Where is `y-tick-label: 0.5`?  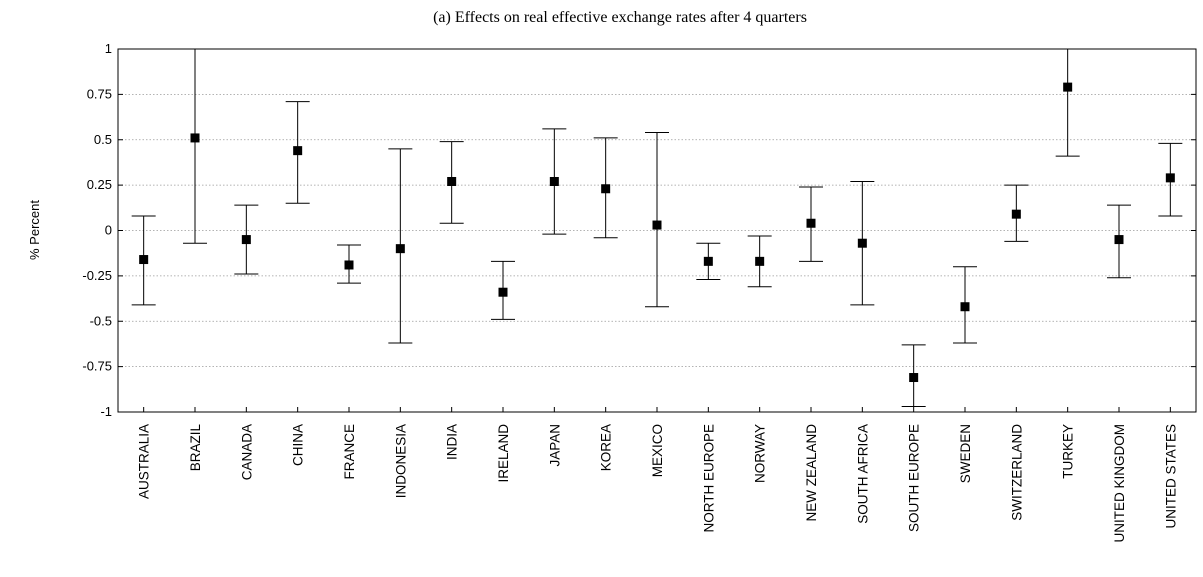
y-tick-label: 0.5 is located at coordinates (103, 139).